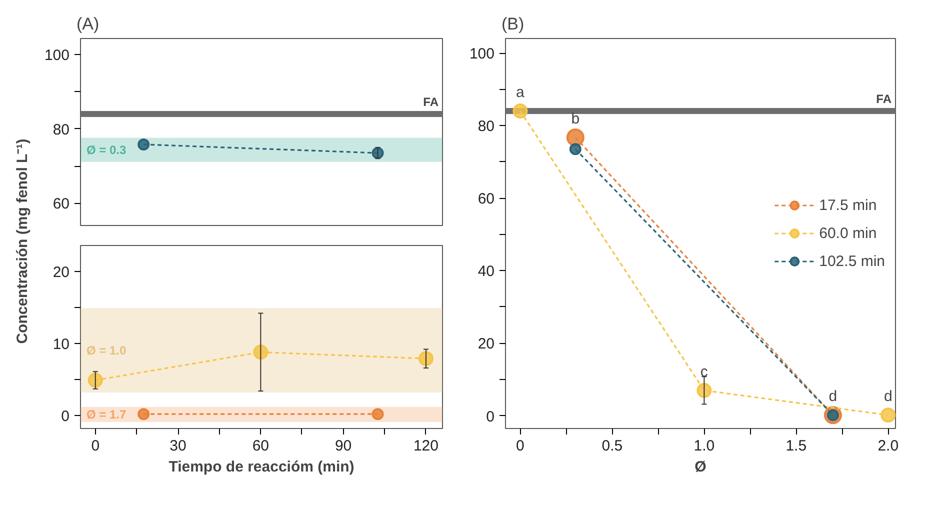  Describe the element at coordinates (704, 446) in the screenshot. I see `x-tick-label: 1.0` at that location.